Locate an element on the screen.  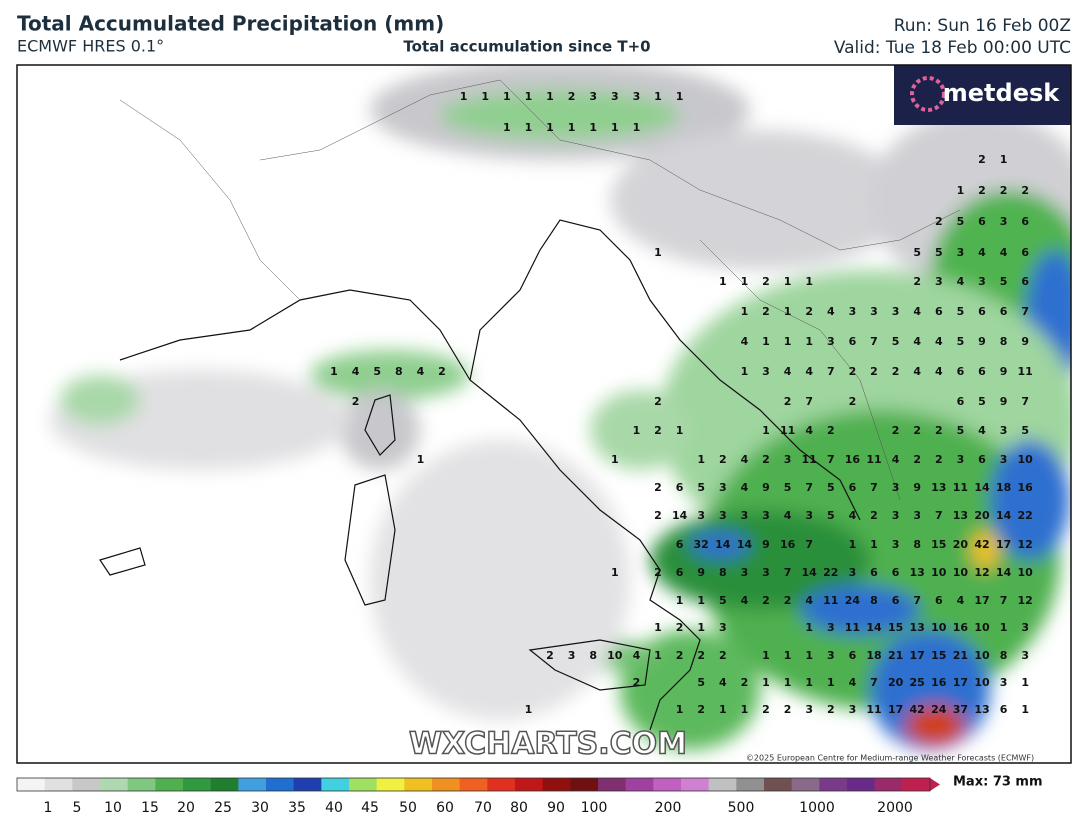
colorbar-label: 30 is located at coordinates (260, 808).